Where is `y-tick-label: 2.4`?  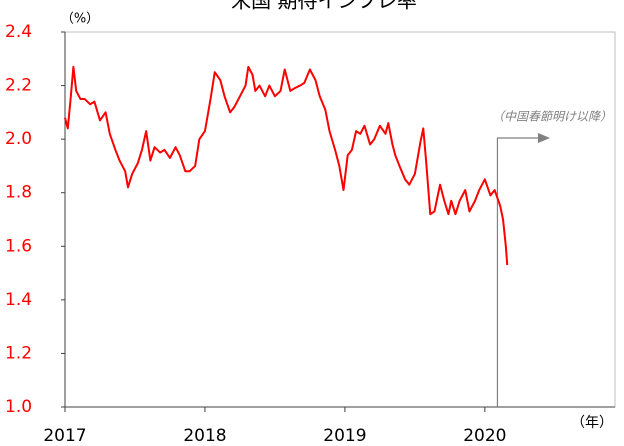
y-tick-label: 2.4 is located at coordinates (18, 32).